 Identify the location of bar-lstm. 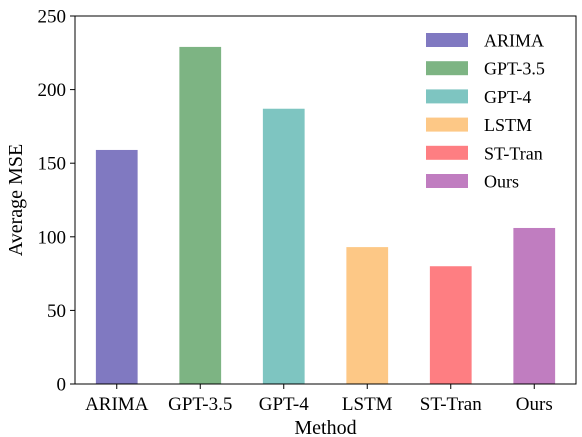
(367, 315).